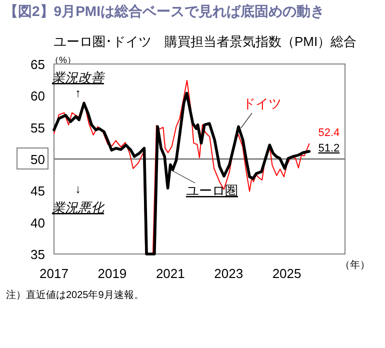 This screenshot has width=385, height=348. Describe the element at coordinates (37, 191) in the screenshot. I see `y-tick-label: 45` at that location.